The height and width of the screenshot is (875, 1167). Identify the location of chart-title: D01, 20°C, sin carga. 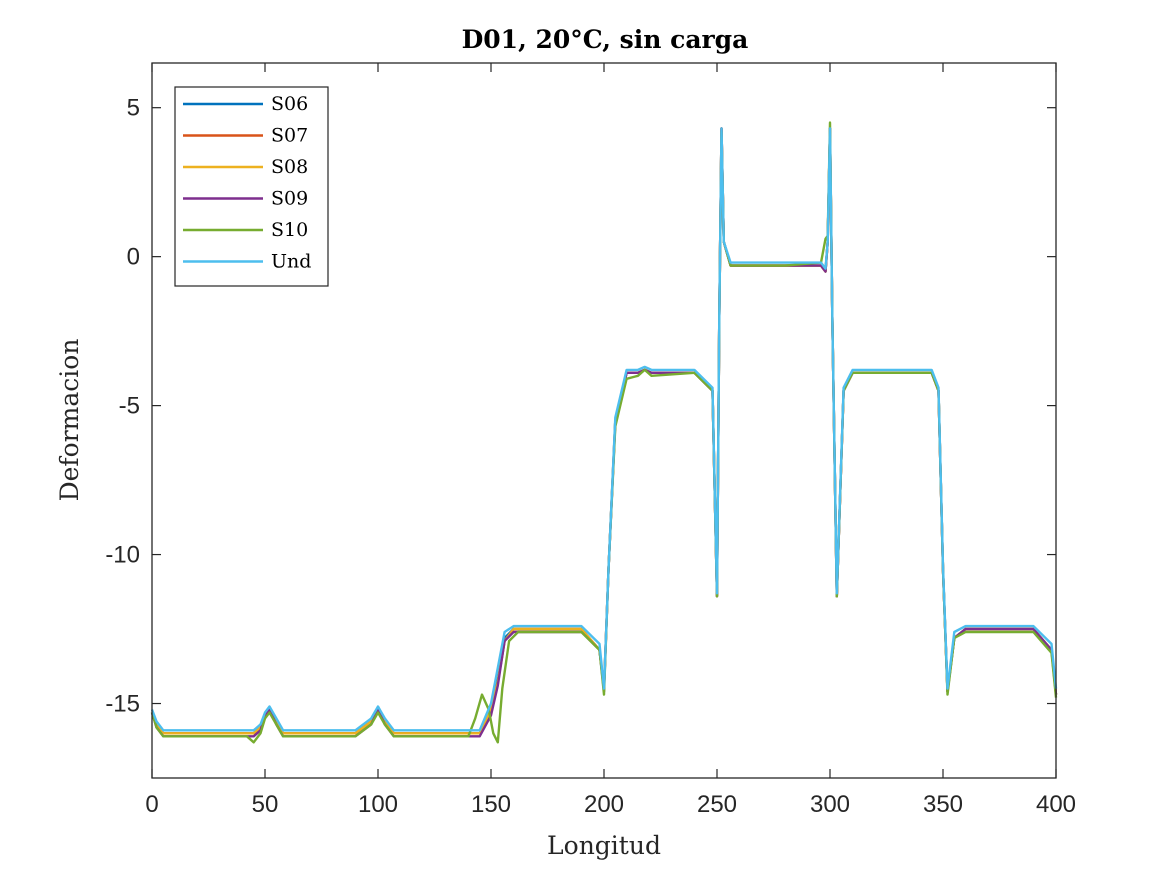
(605, 39).